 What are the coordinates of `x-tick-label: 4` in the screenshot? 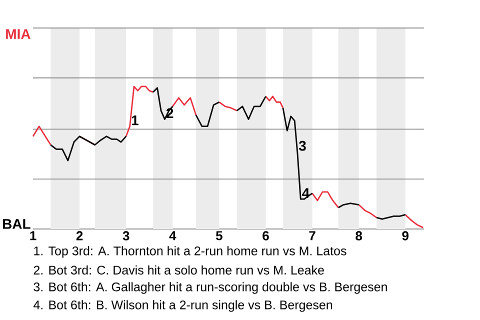 It's located at (172, 235).